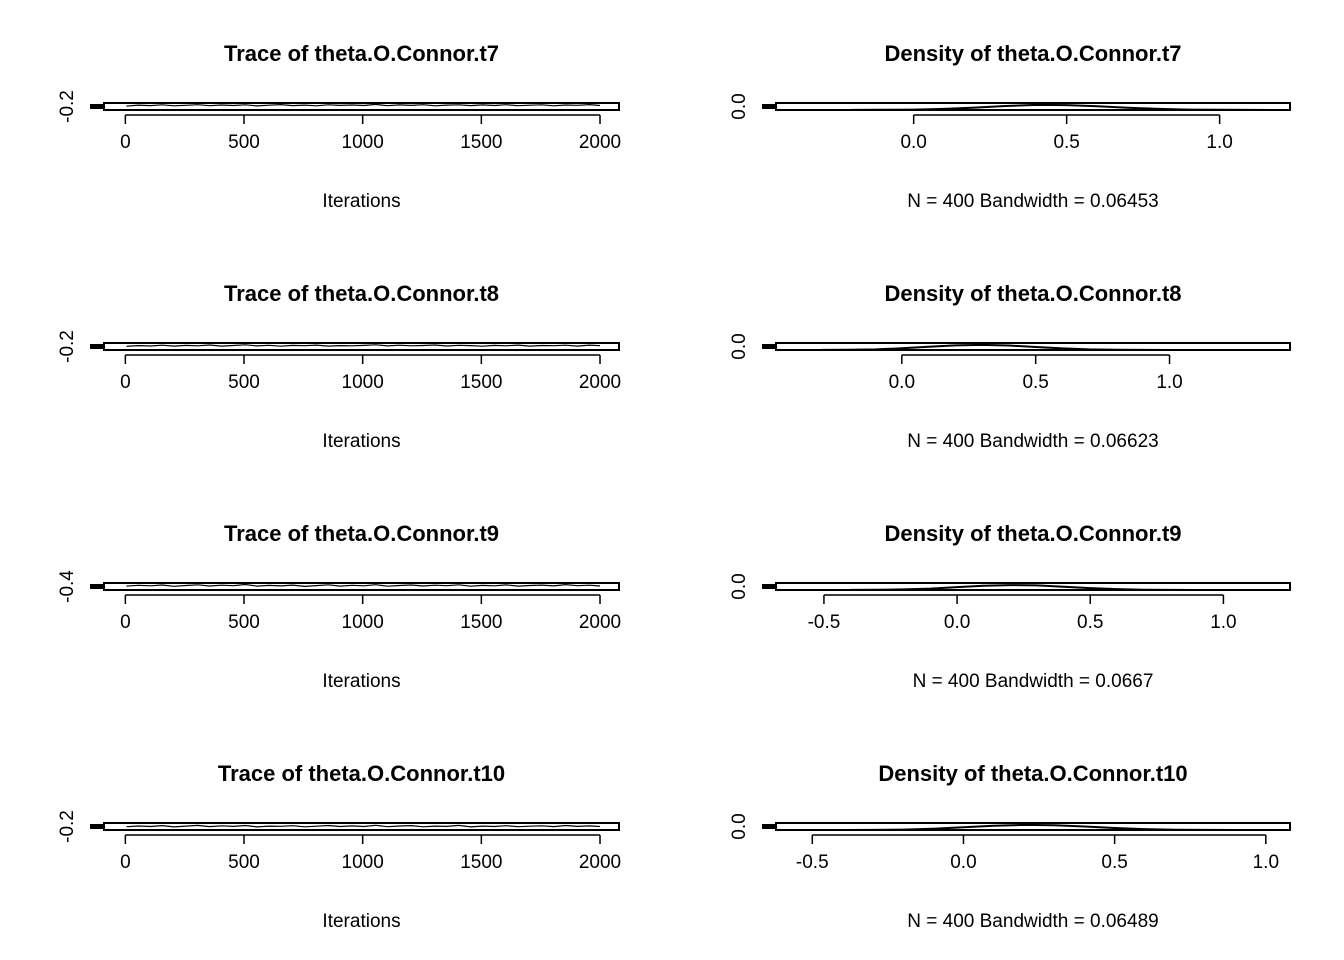 Image resolution: width=1344 pixels, height=960 pixels. Describe the element at coordinates (1032, 773) in the screenshot. I see `panel-title: Density of theta.O.Connor.t10` at that location.